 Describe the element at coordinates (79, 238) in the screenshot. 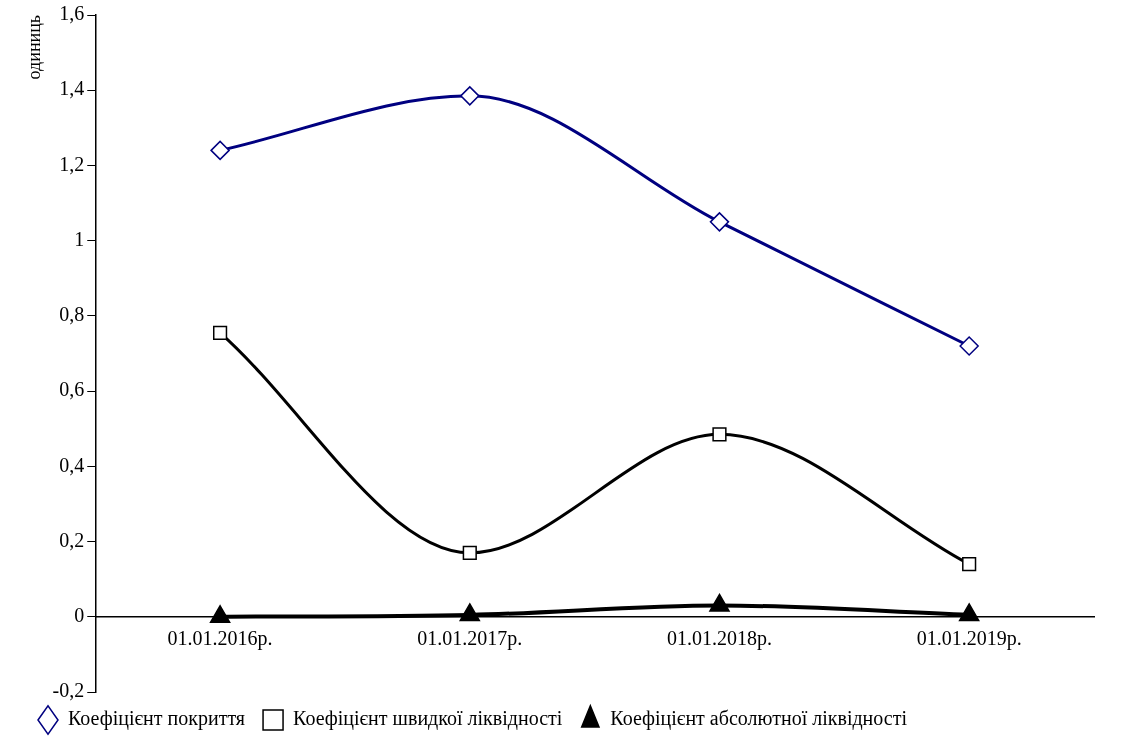

I see `y-tick-label: 1` at that location.